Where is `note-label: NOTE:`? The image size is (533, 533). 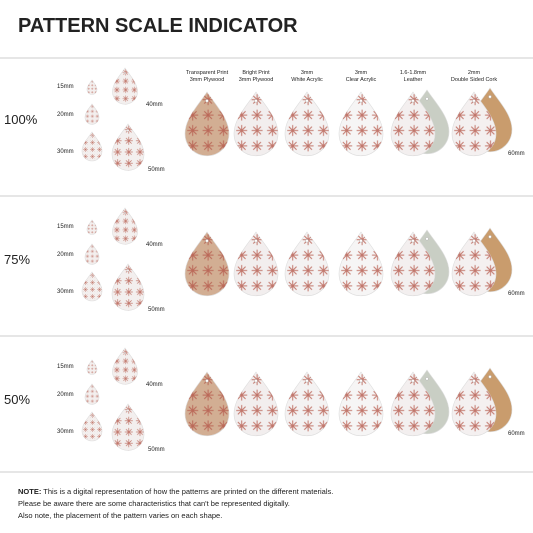 note-label: NOTE: is located at coordinates (29, 491).